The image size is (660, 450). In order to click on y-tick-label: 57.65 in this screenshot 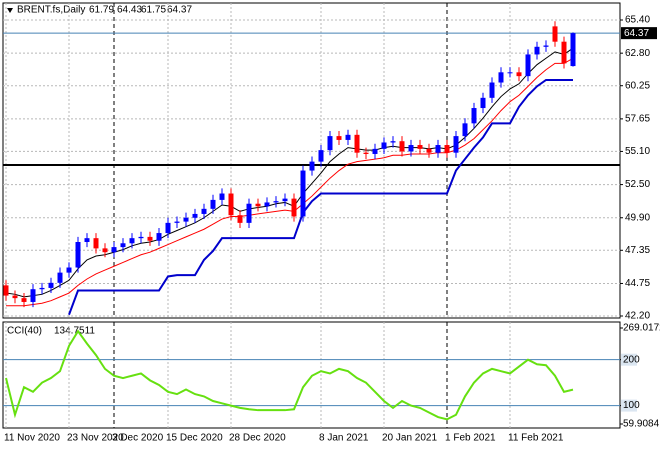, I will do `click(637, 119)`.